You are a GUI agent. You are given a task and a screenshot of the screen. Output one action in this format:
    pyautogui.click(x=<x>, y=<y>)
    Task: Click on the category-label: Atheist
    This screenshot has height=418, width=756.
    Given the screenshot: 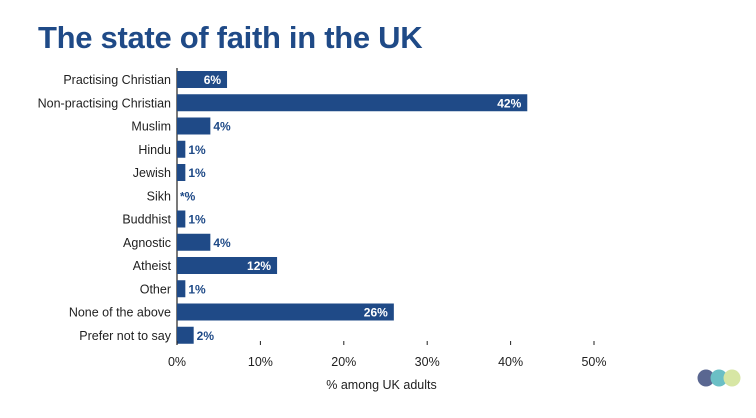 What is the action you would take?
    pyautogui.click(x=152, y=266)
    